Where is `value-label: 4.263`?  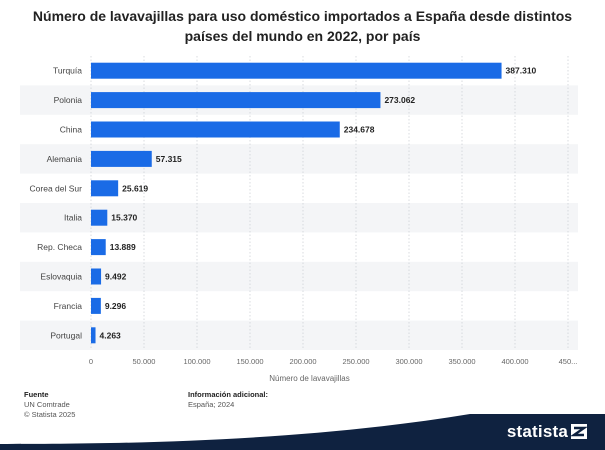 value-label: 4.263 is located at coordinates (111, 335).